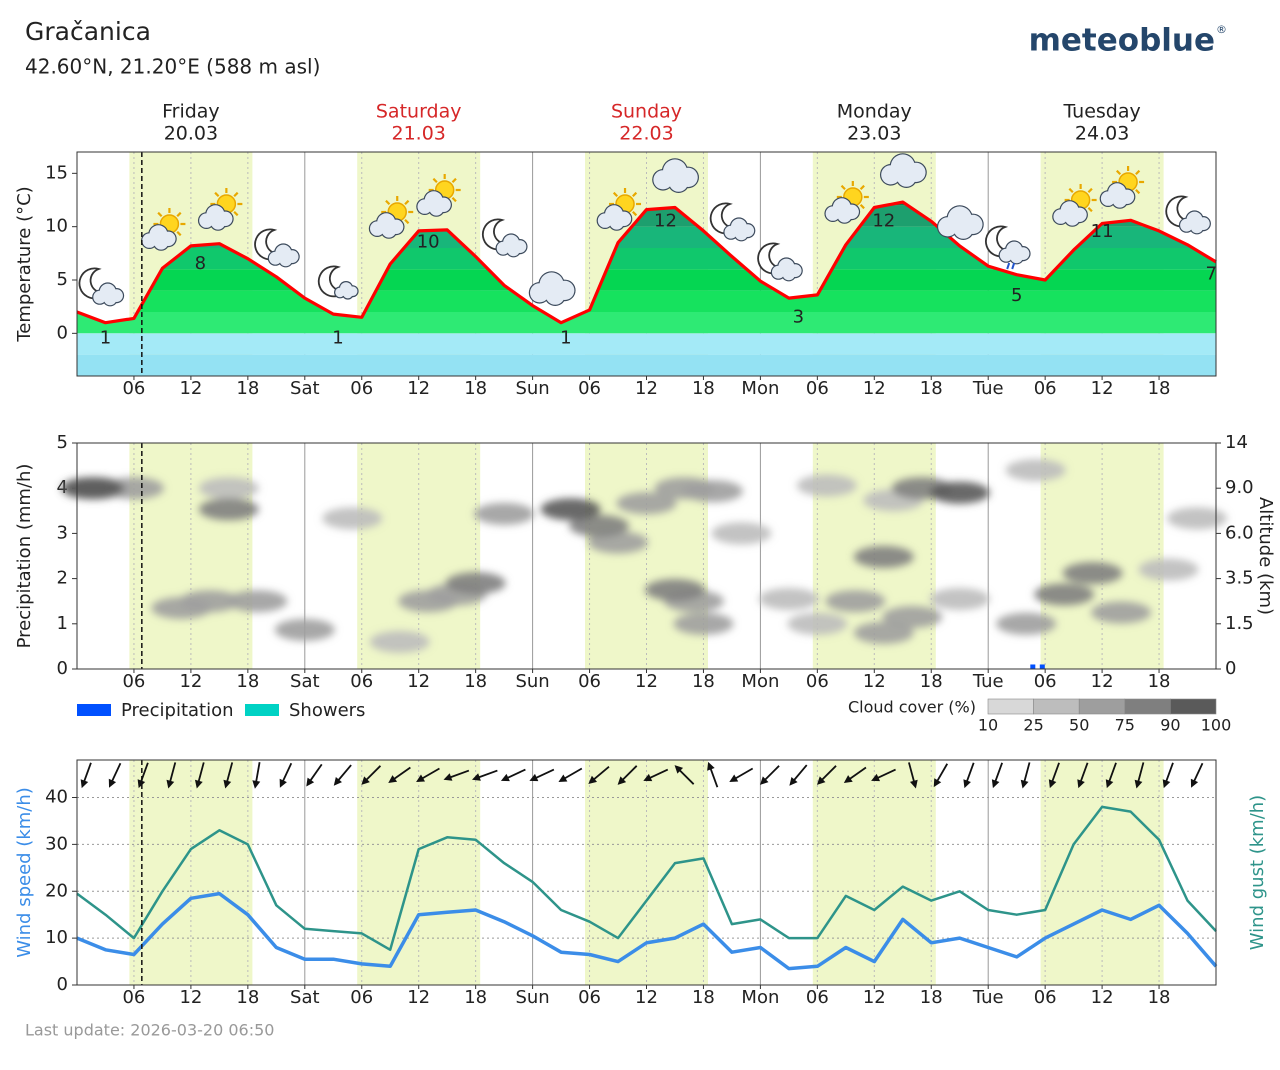 The width and height of the screenshot is (1280, 1070). What do you see at coordinates (1211, 274) in the screenshot?
I see `extreme-label: 7` at bounding box center [1211, 274].